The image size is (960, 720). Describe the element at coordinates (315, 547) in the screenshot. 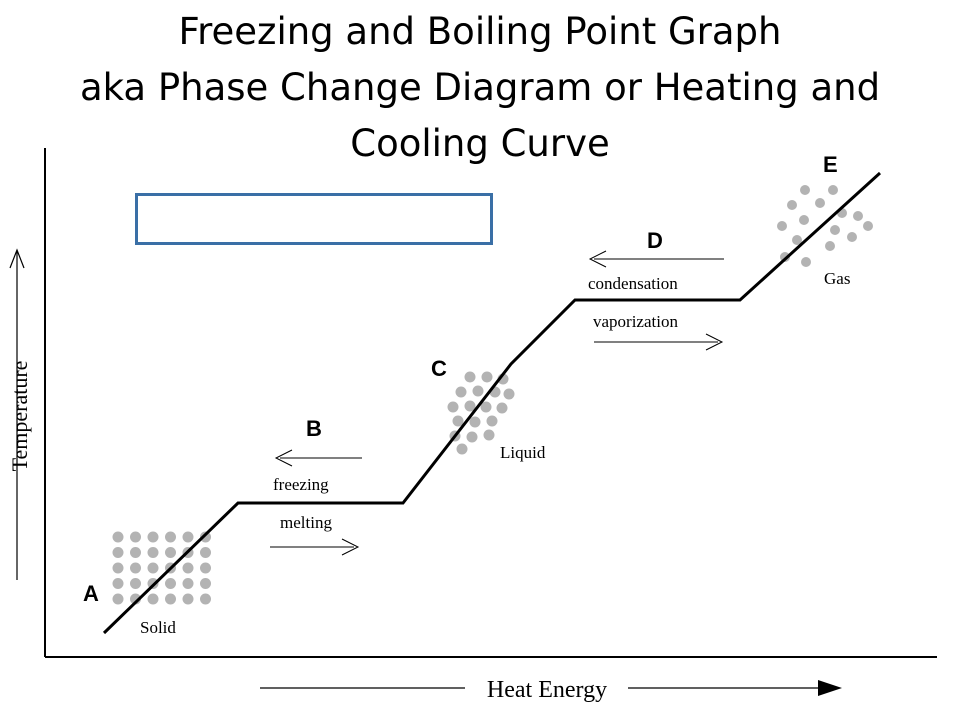

I see `melting-arrow` at that location.